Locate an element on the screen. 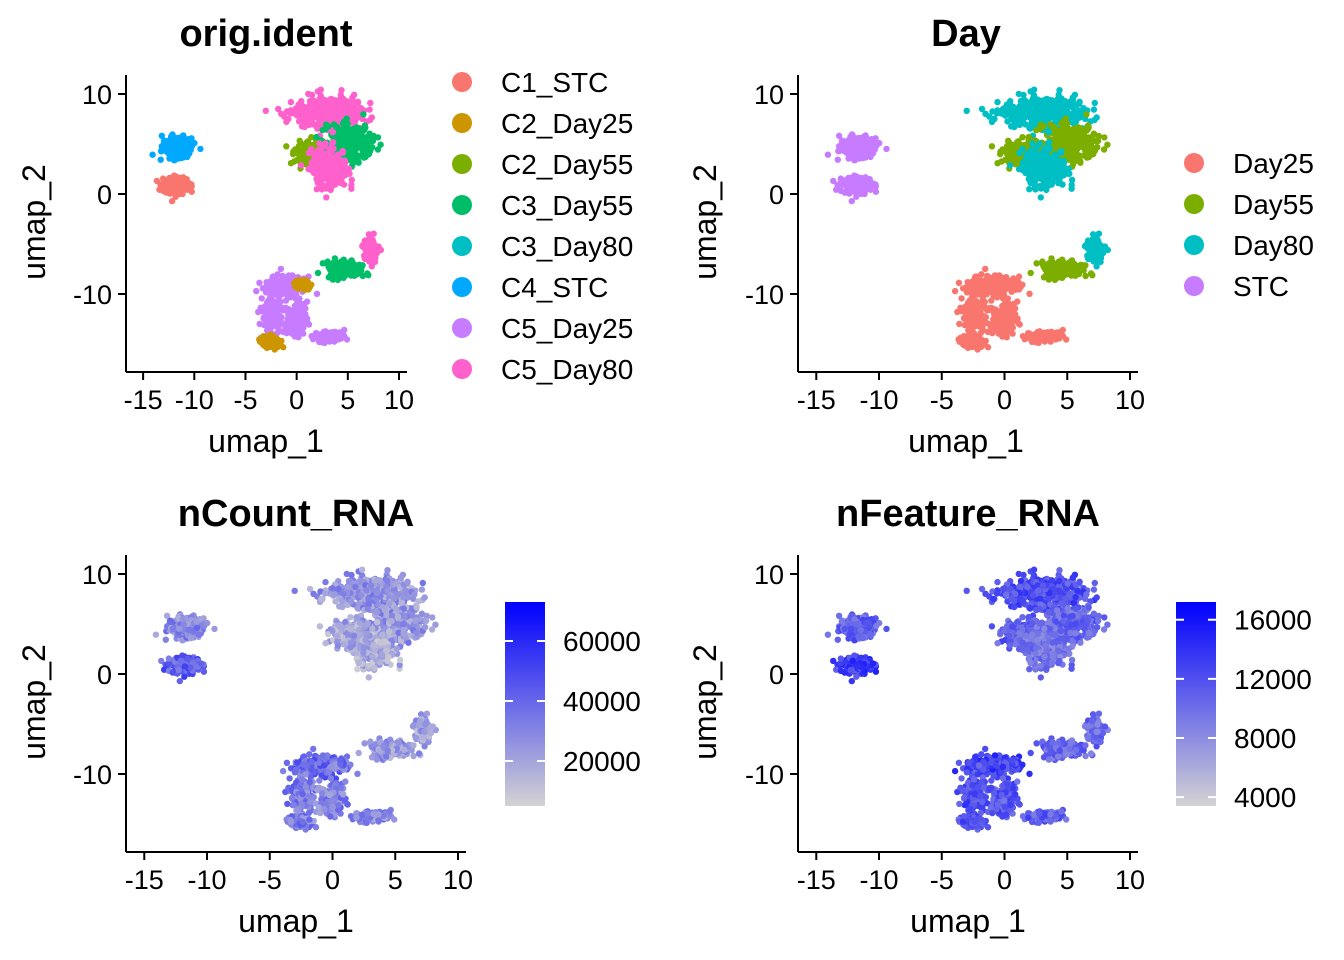 Image resolution: width=1344 pixels, height=960 pixels. legend-label: C2_Day55 is located at coordinates (567, 164).